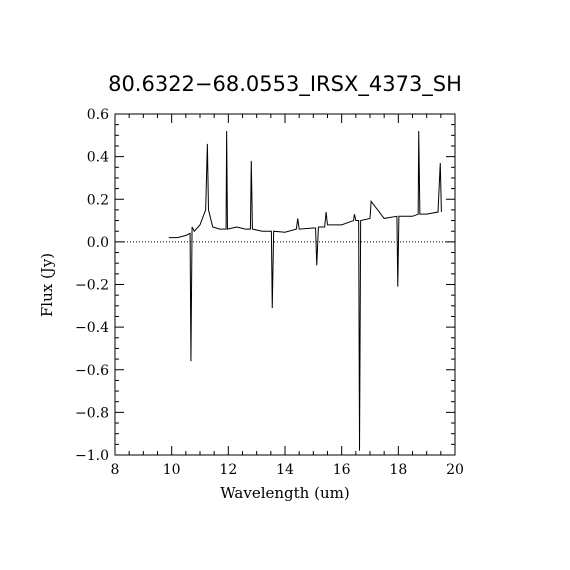  Describe the element at coordinates (285, 84) in the screenshot. I see `chart-title: 80.6322−68.0553_IRSX_4373_SH` at that location.